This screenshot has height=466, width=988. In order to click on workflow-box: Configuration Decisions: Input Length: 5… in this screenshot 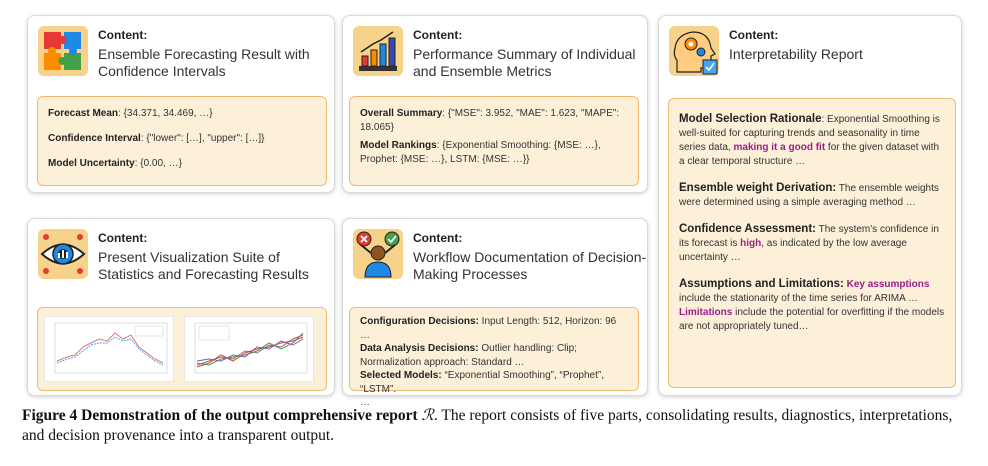, I will do `click(494, 357)`.